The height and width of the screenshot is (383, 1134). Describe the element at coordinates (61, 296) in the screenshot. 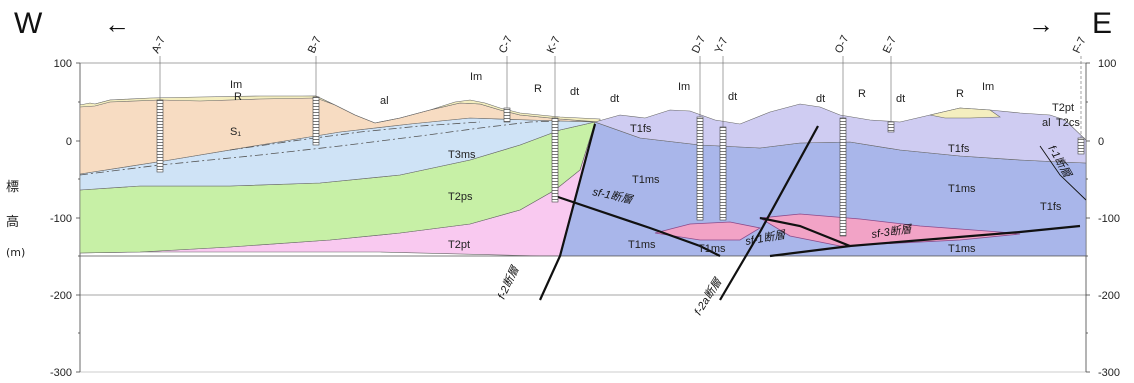

I see `y-tick-left-minus-200: -200` at that location.